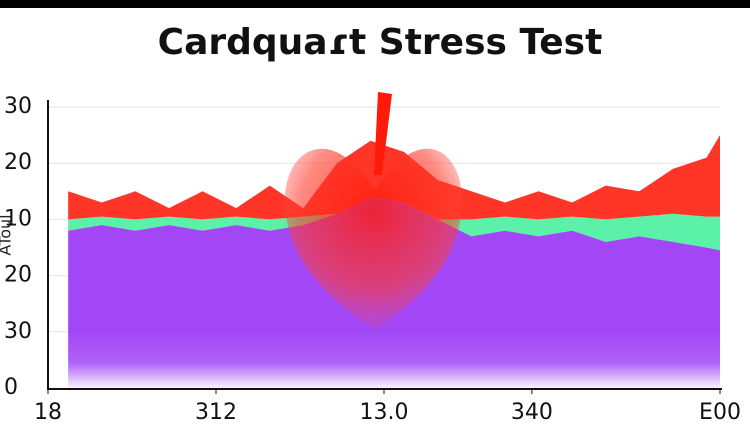  Describe the element at coordinates (383, 133) in the screenshot. I see `exclamation` at that location.